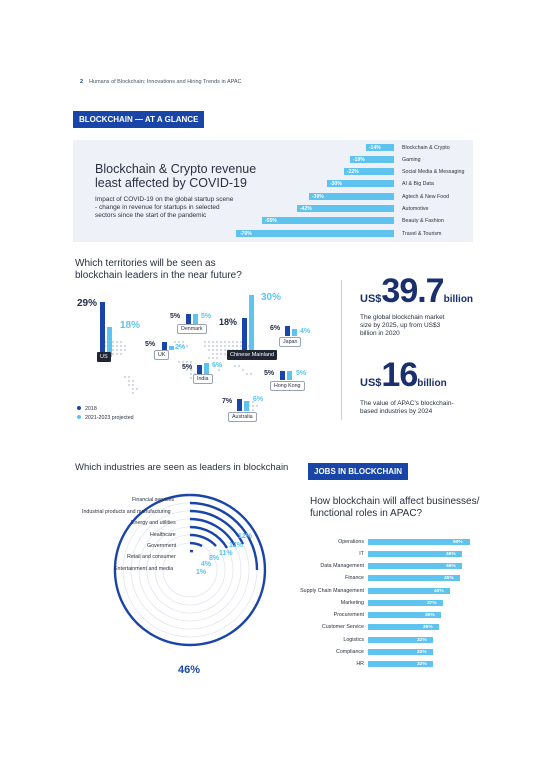  What do you see at coordinates (282, 375) in the screenshot?
I see `hongkong-2018-bar` at bounding box center [282, 375].